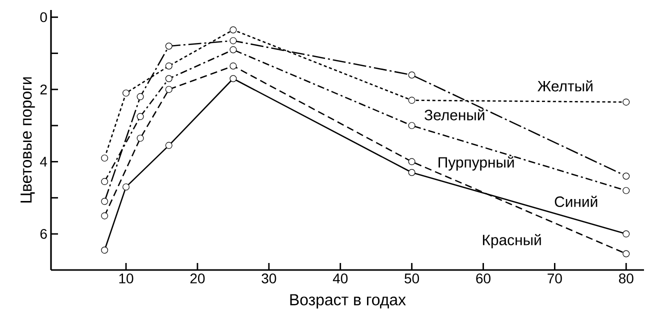 The width and height of the screenshot is (657, 336). I want to click on series-label: Пурпурный, so click(476, 163).